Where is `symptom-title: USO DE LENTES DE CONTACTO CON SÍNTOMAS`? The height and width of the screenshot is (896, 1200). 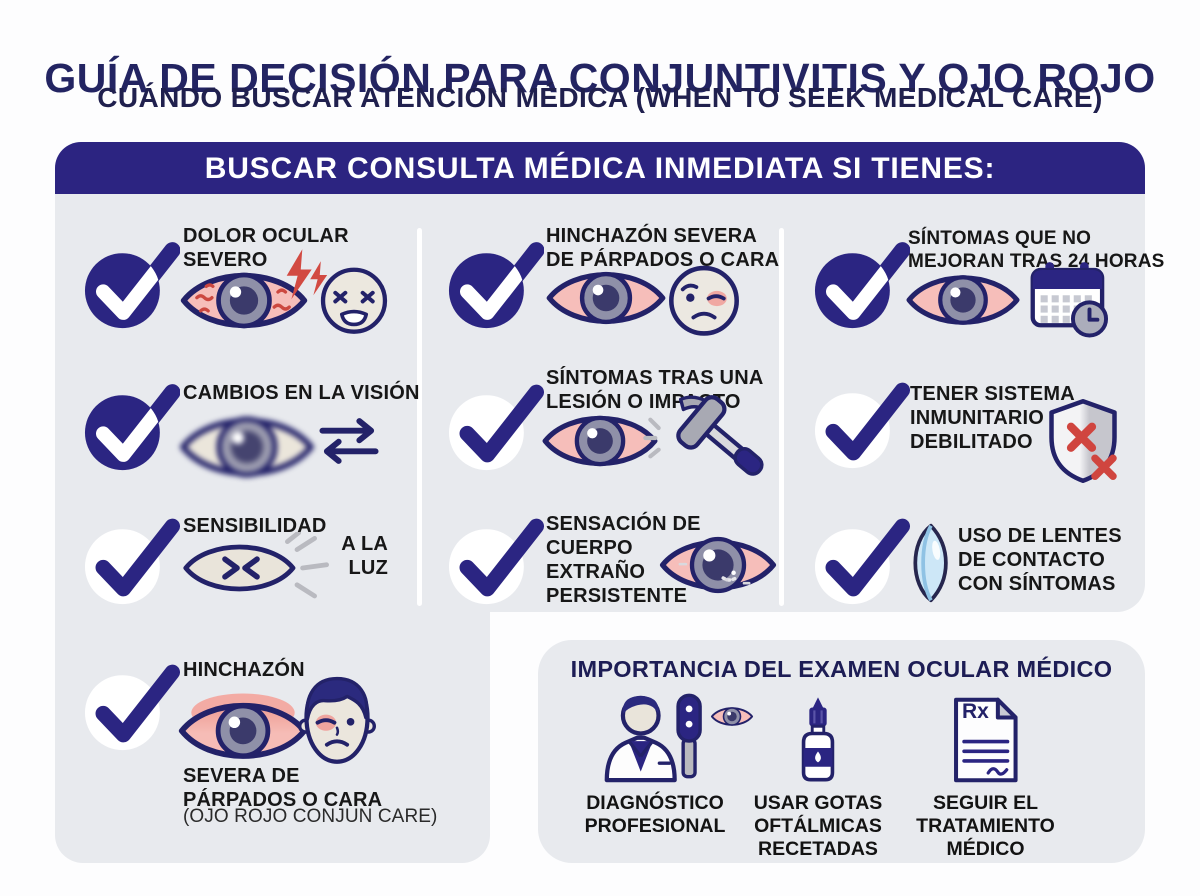
symptom-title: USO DE LENTES DE CONTACTO CON SÍNTOMAS is located at coordinates (1040, 560).